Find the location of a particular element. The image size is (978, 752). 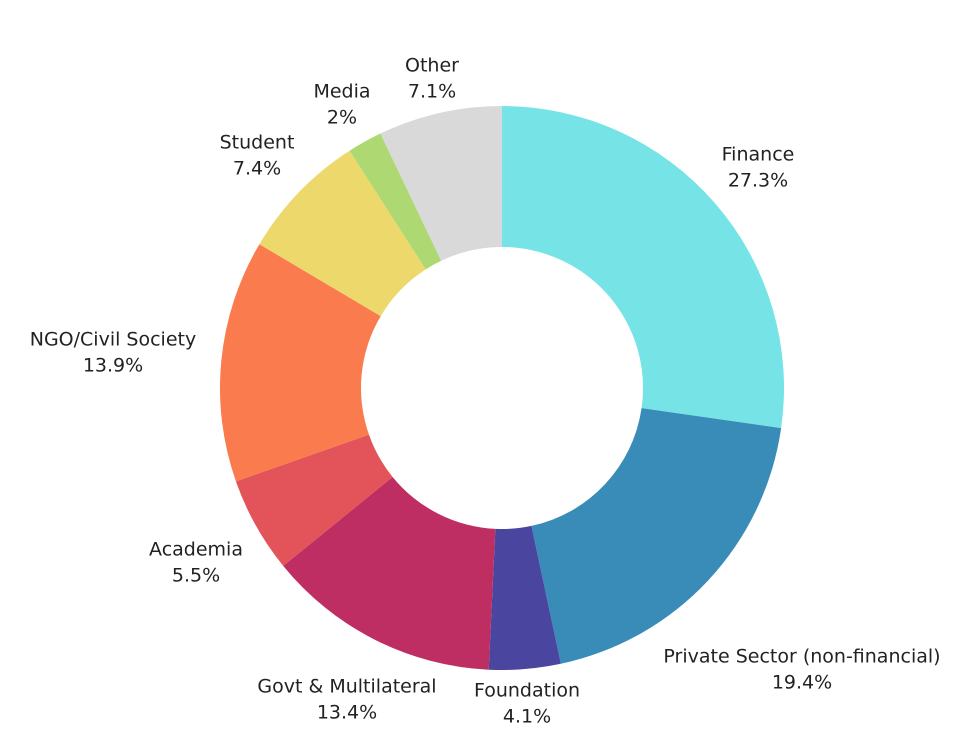

slice-foundation is located at coordinates (524, 597).